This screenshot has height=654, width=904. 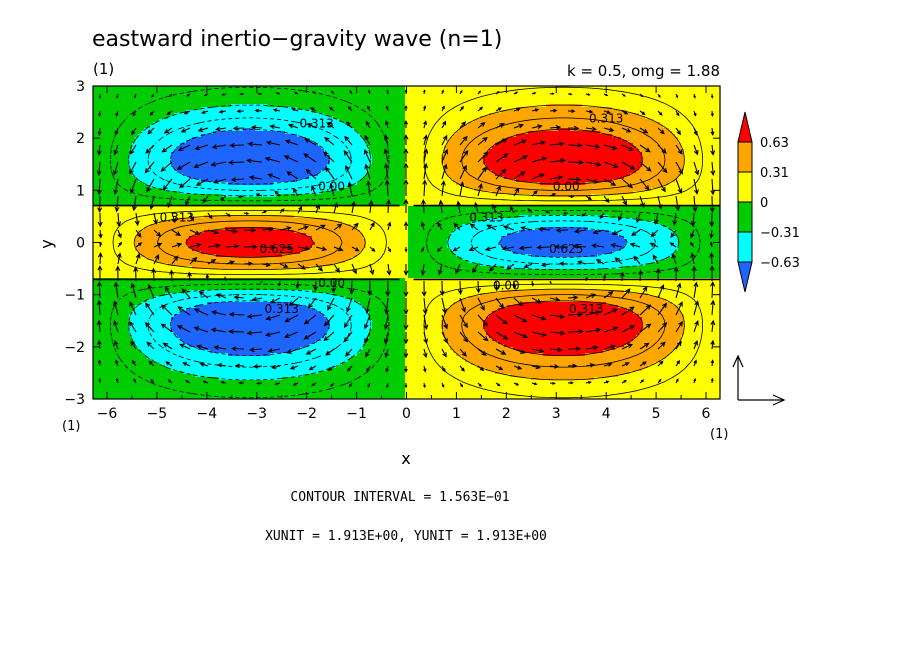 I want to click on x-tick-label: 0, so click(x=406, y=414).